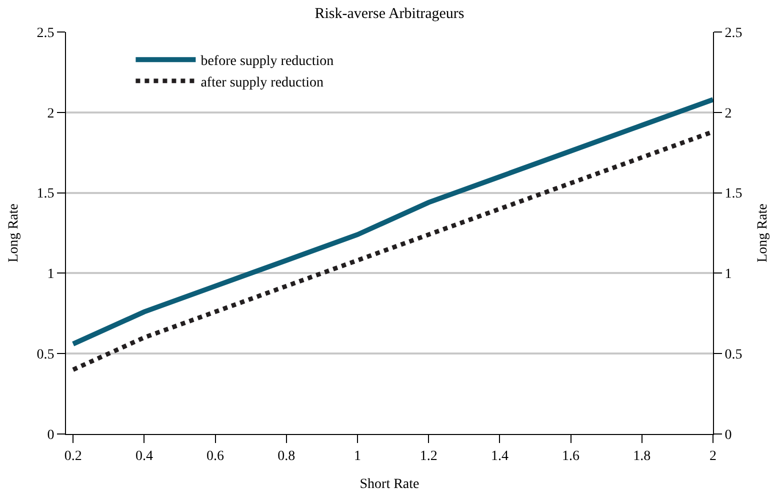 Image resolution: width=779 pixels, height=501 pixels. Describe the element at coordinates (144, 456) in the screenshot. I see `x-tick-label: 0.4` at that location.